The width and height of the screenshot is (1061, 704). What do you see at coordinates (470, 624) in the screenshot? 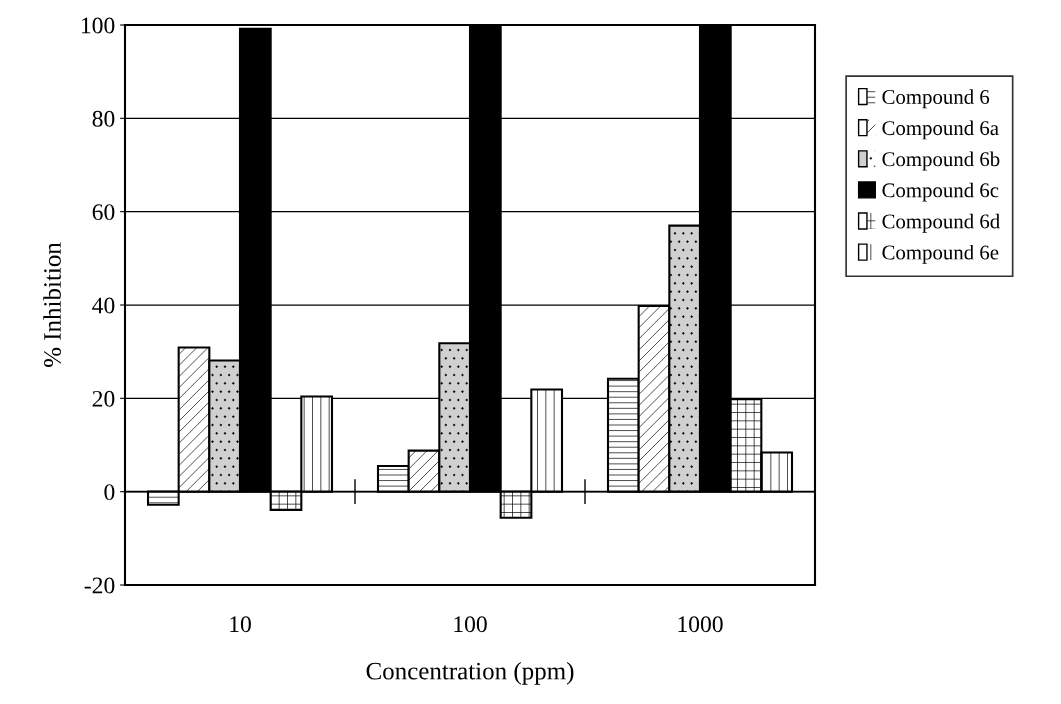
I see `x-tick-label: 100` at bounding box center [470, 624].